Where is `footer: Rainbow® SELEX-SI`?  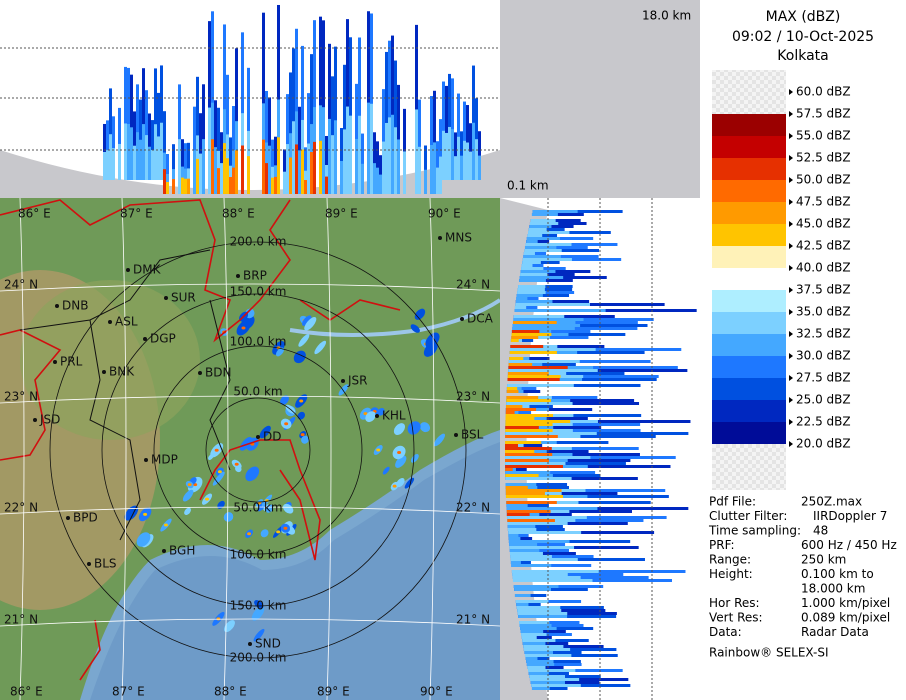
footer: Rainbow® SELEX-SI is located at coordinates (769, 653).